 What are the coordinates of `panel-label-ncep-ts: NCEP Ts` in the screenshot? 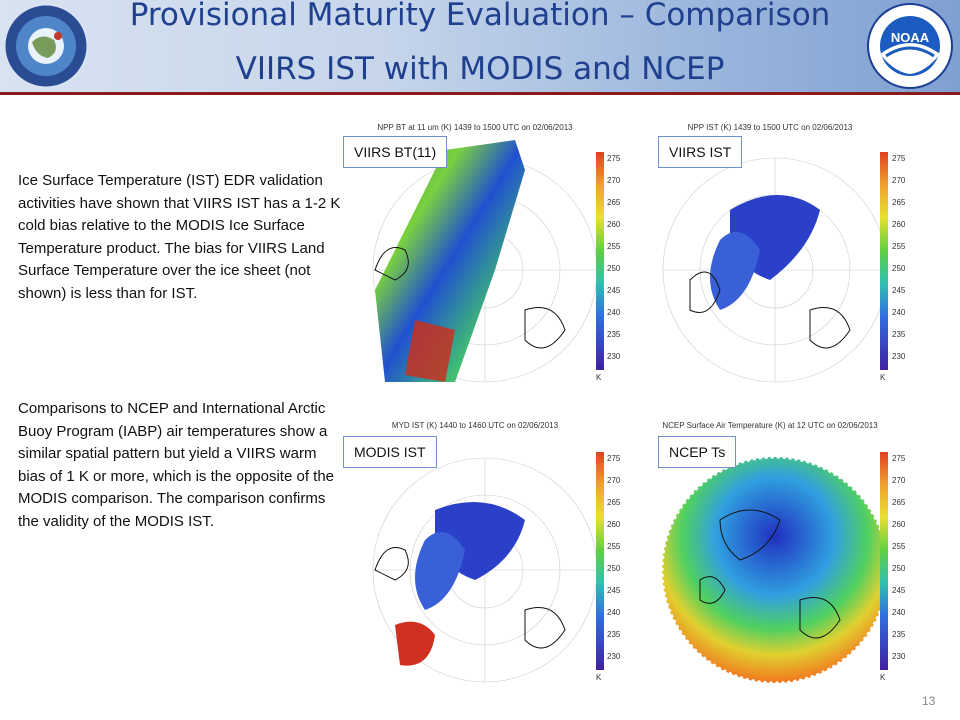 It's located at (697, 452).